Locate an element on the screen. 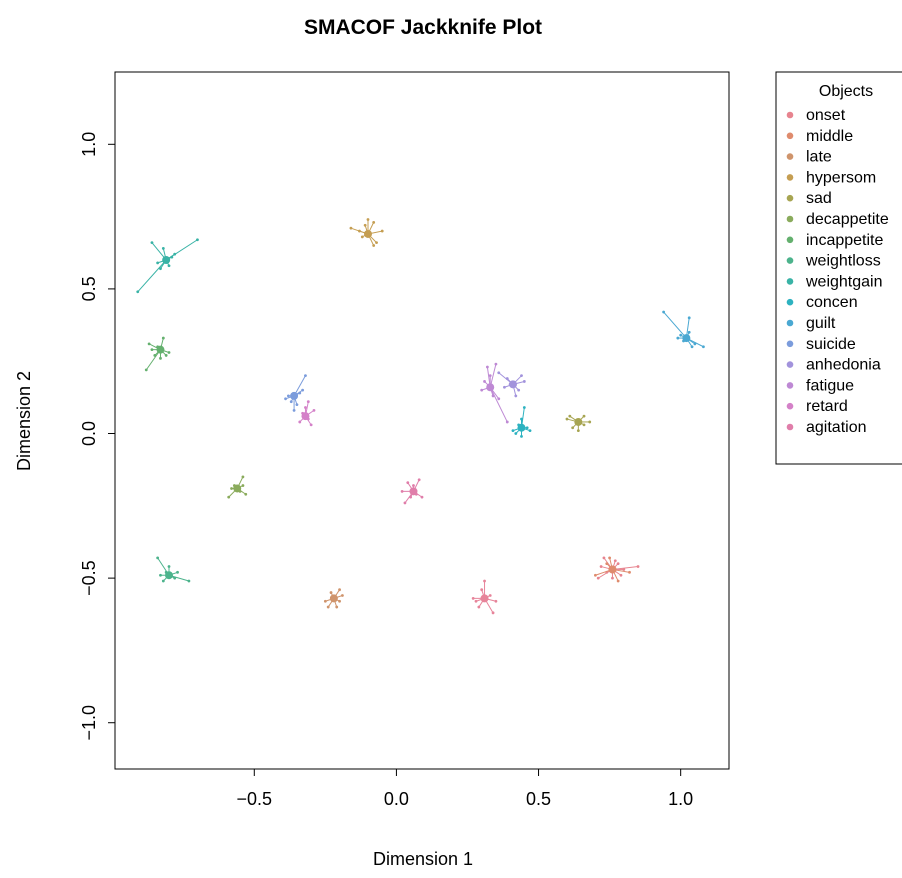  legend-entry: sad is located at coordinates (819, 198).